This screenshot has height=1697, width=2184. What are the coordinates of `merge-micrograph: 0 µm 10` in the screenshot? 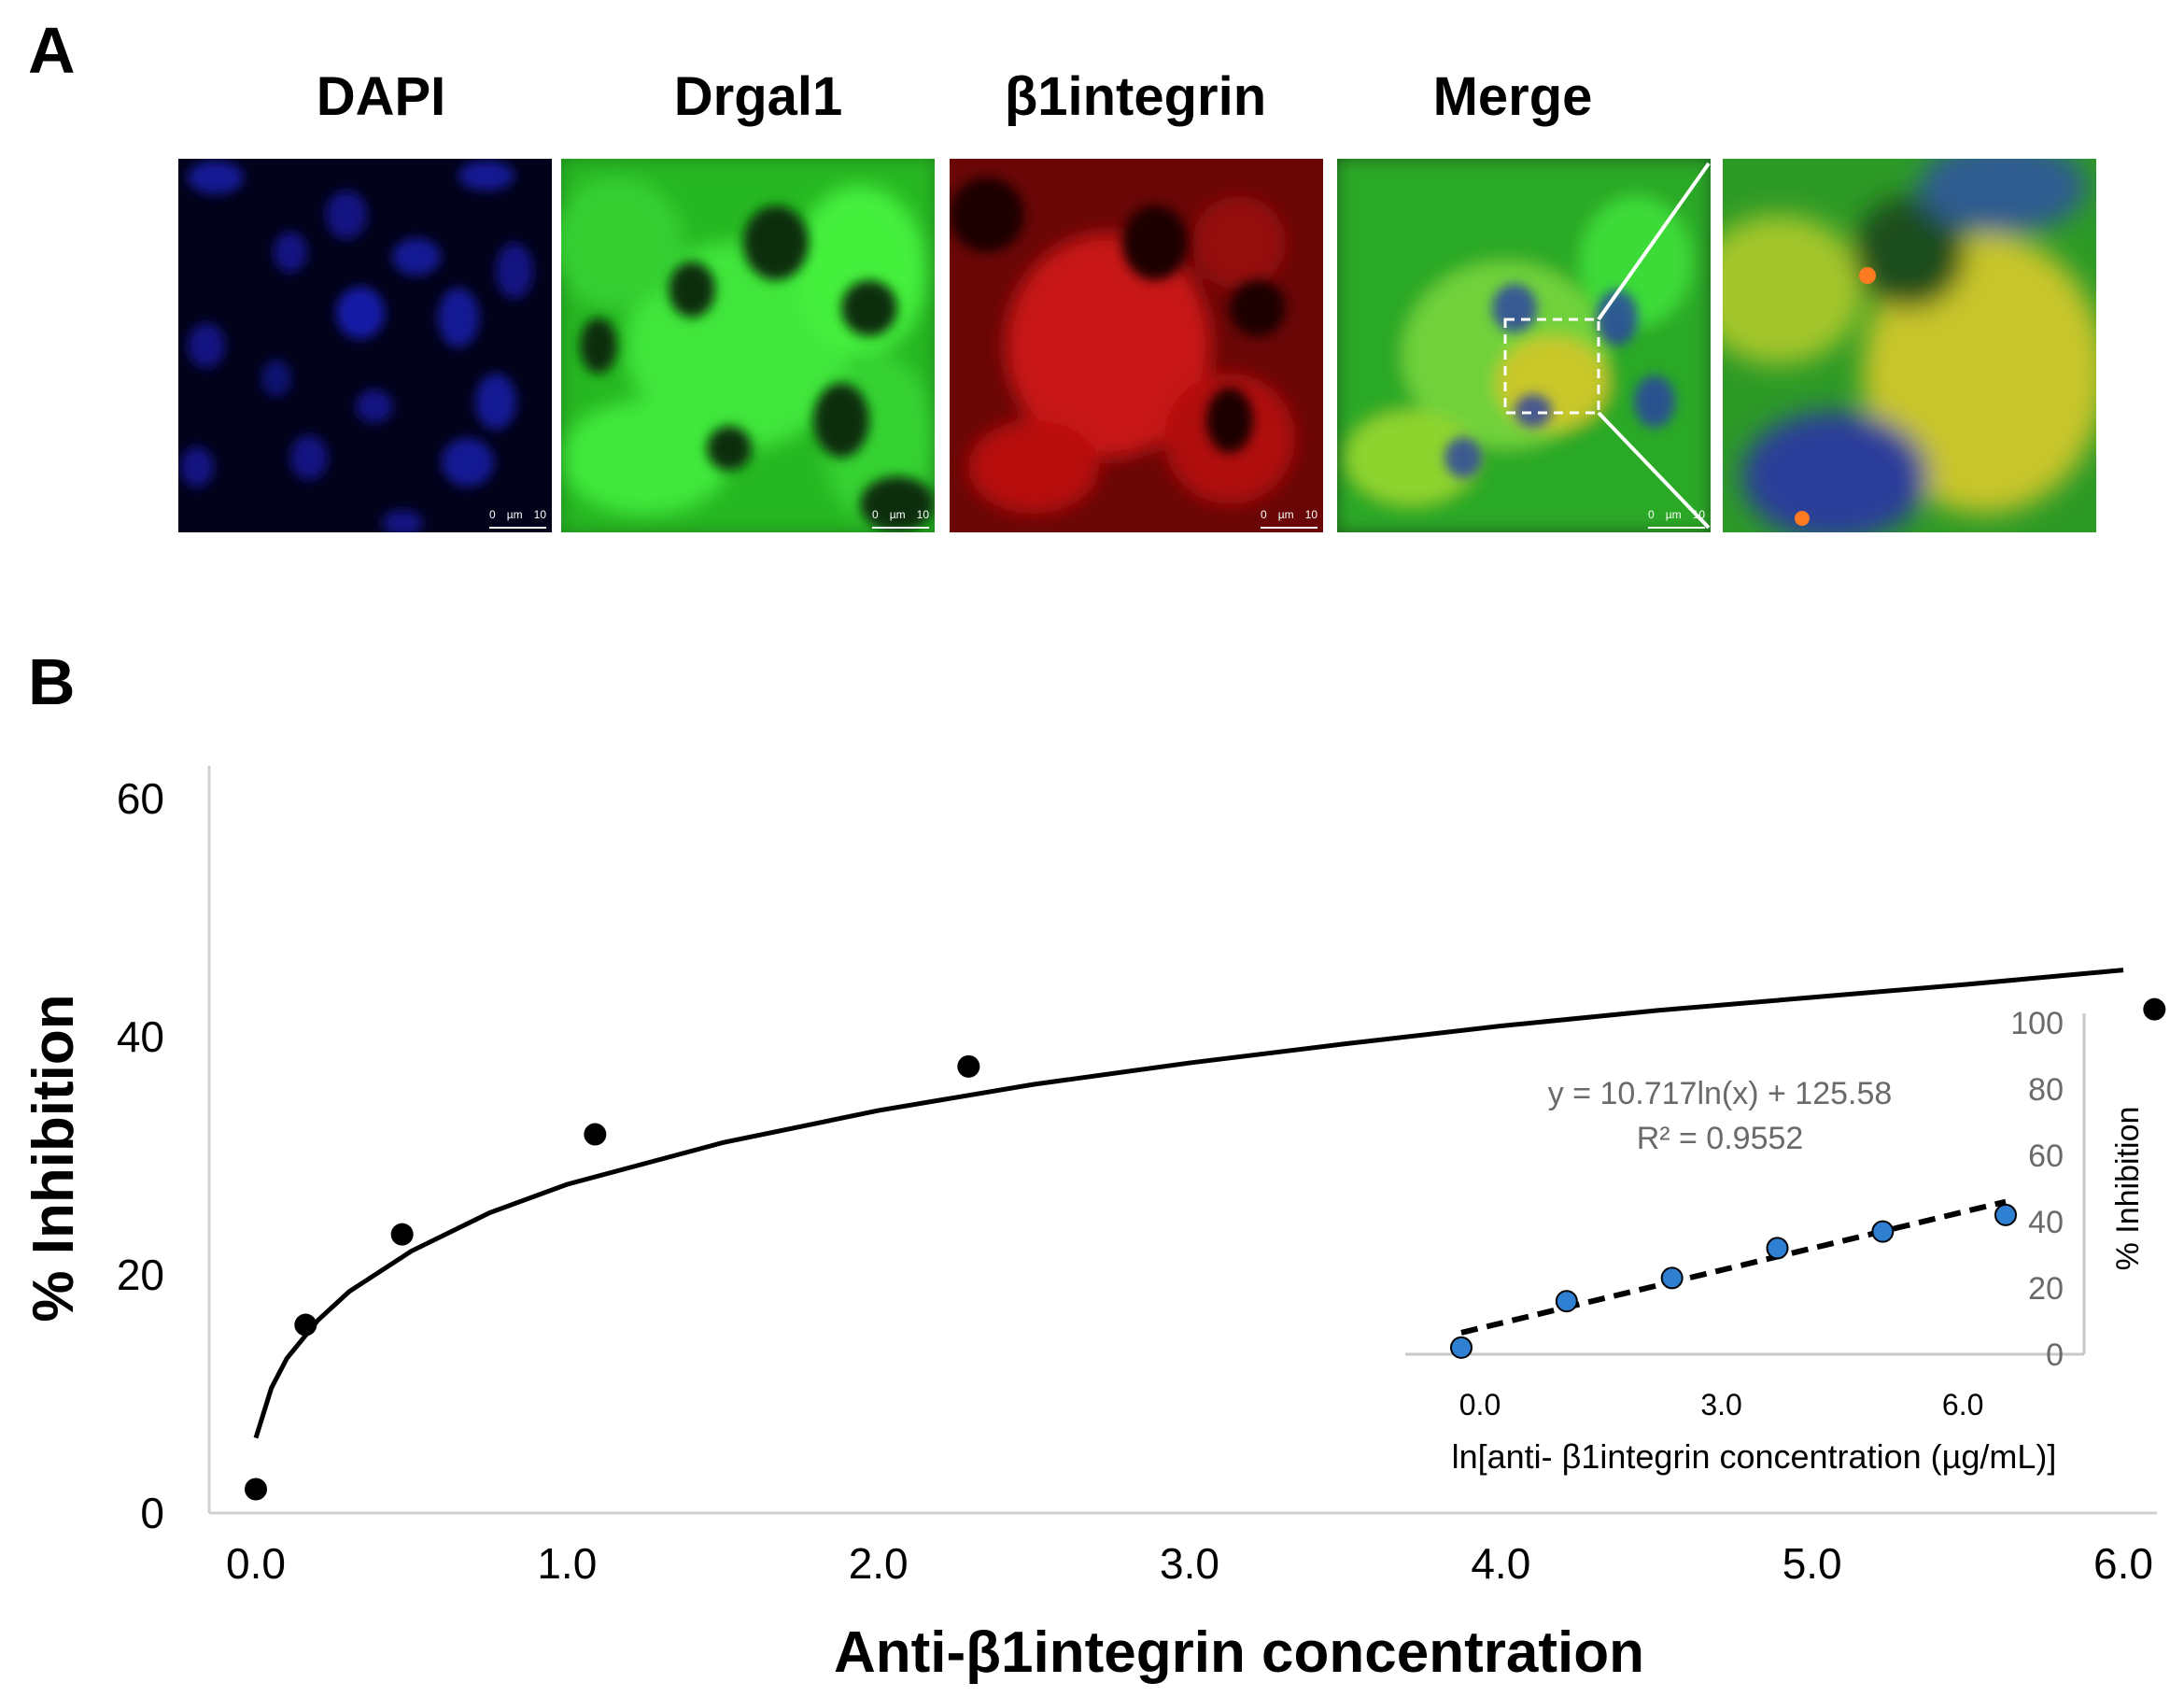 It's located at (1524, 345).